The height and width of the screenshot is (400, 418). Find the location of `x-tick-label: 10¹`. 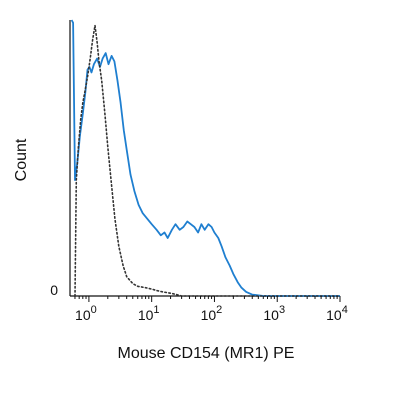

x-tick-label: 10¹ is located at coordinates (149, 313).